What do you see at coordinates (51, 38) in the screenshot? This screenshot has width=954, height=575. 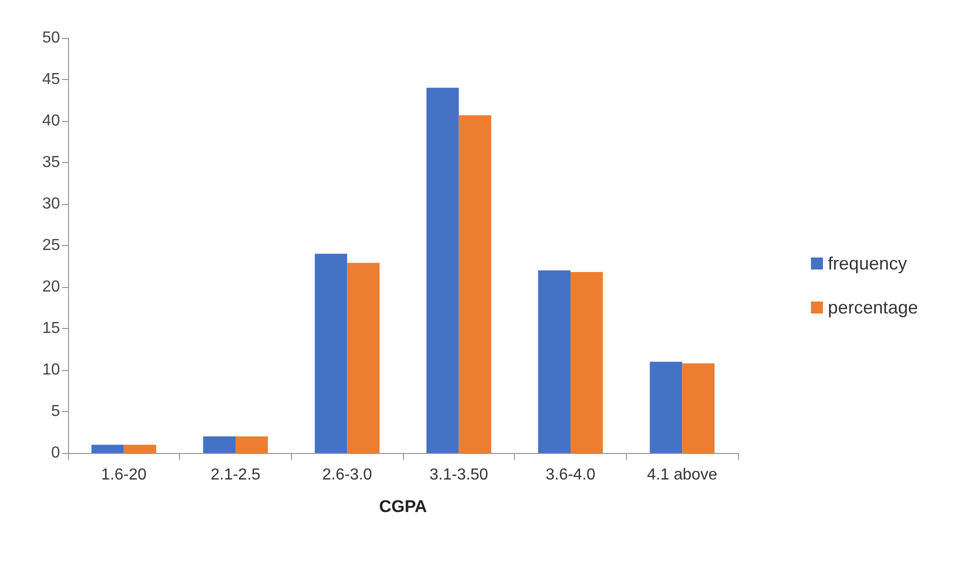 I see `y-tick-label: 50` at bounding box center [51, 38].